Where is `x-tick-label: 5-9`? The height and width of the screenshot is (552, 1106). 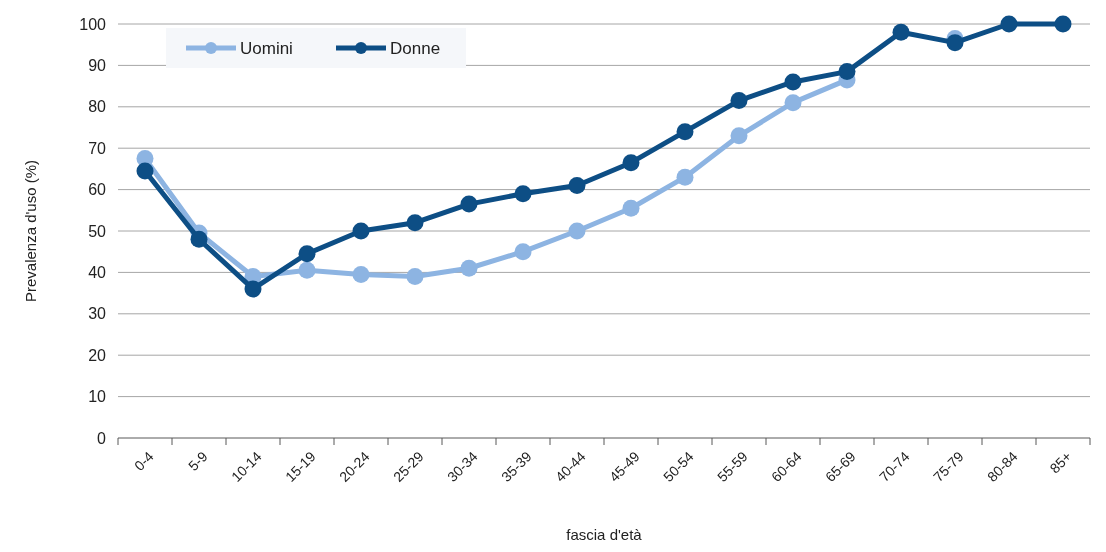 x-tick-label: 5-9 is located at coordinates (197, 461).